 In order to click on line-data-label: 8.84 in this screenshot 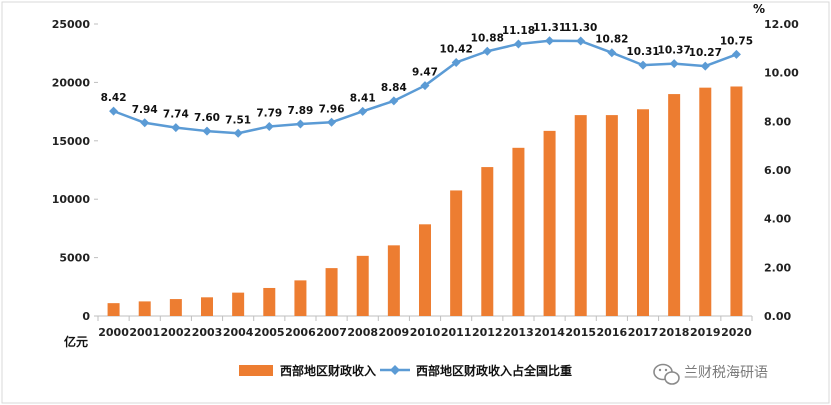, I will do `click(394, 88)`.